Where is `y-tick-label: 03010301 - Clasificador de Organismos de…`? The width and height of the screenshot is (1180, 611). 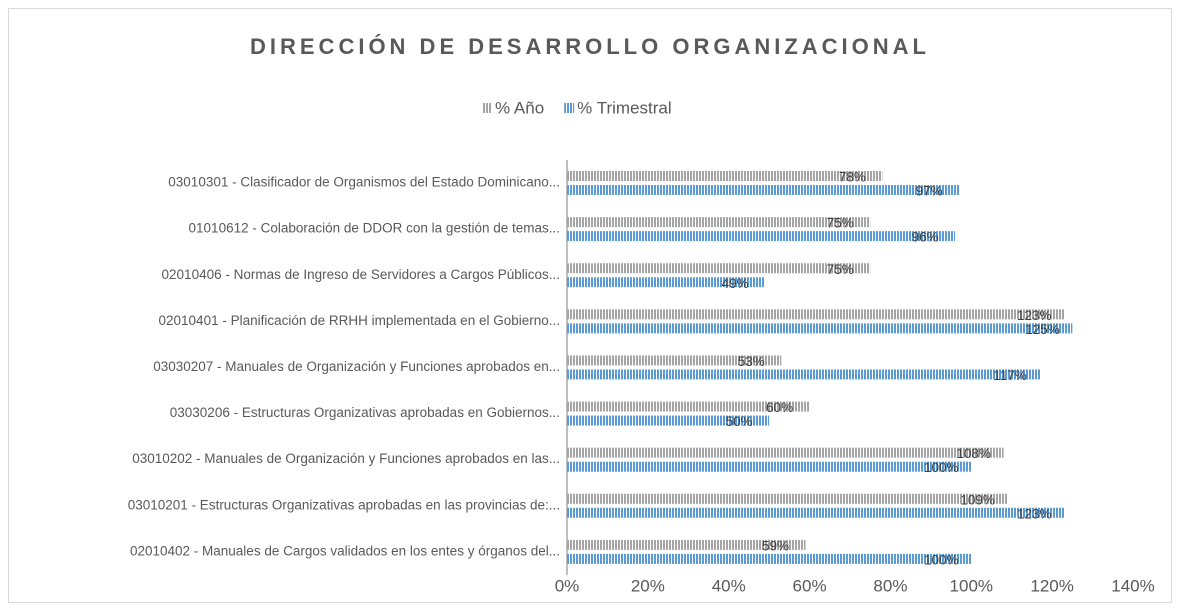
y-tick-label: 03010301 - Clasificador de Organismos de… is located at coordinates (364, 182).